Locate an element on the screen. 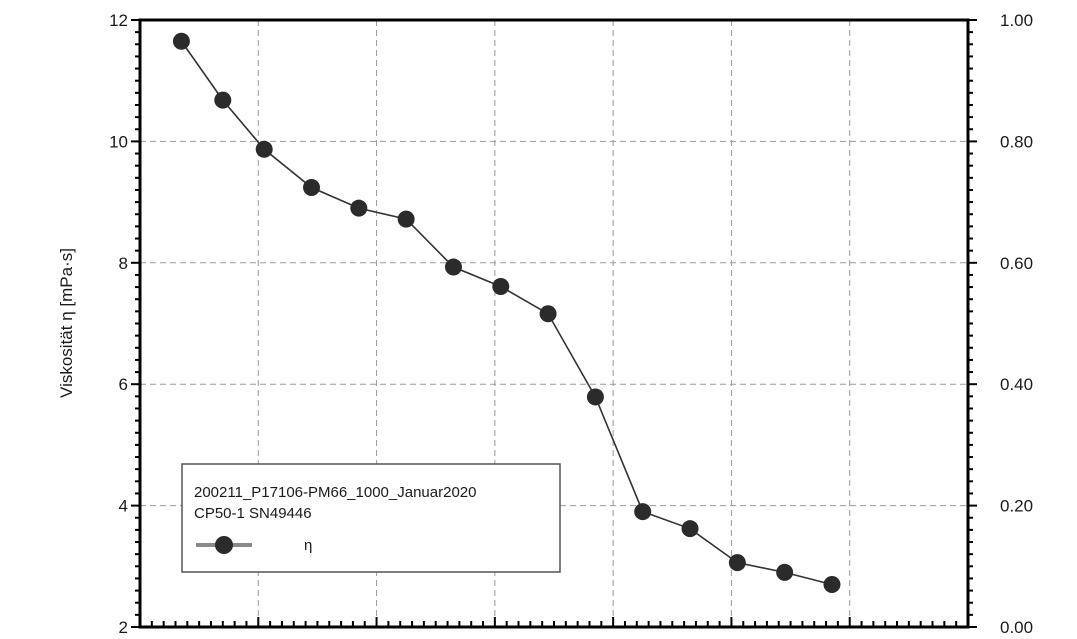 This screenshot has width=1077, height=639. y2-tick-label: 1.00 is located at coordinates (1016, 20).